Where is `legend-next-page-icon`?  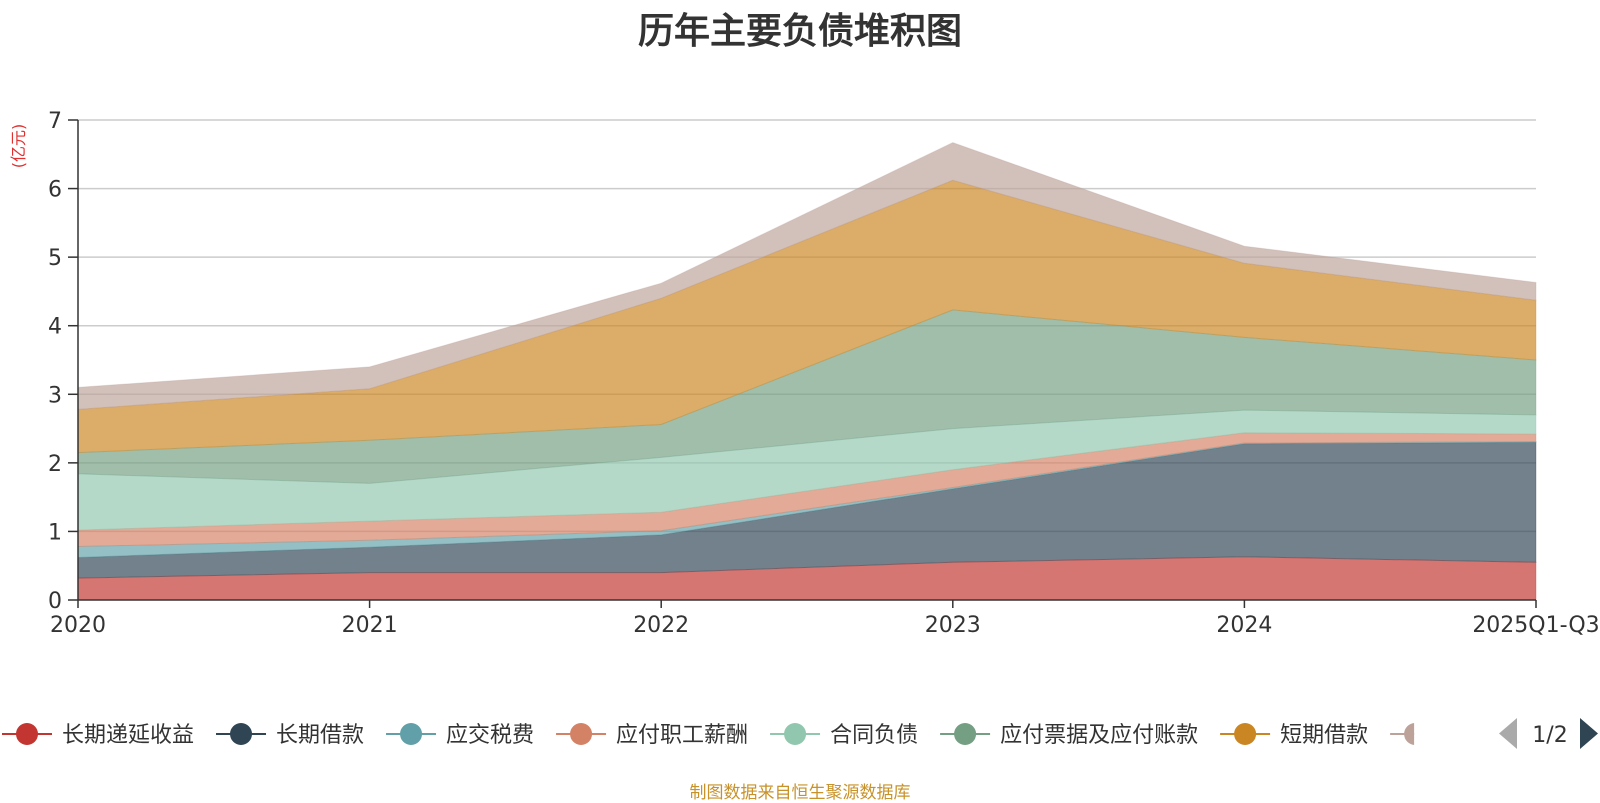 legend-next-page-icon is located at coordinates (1589, 733).